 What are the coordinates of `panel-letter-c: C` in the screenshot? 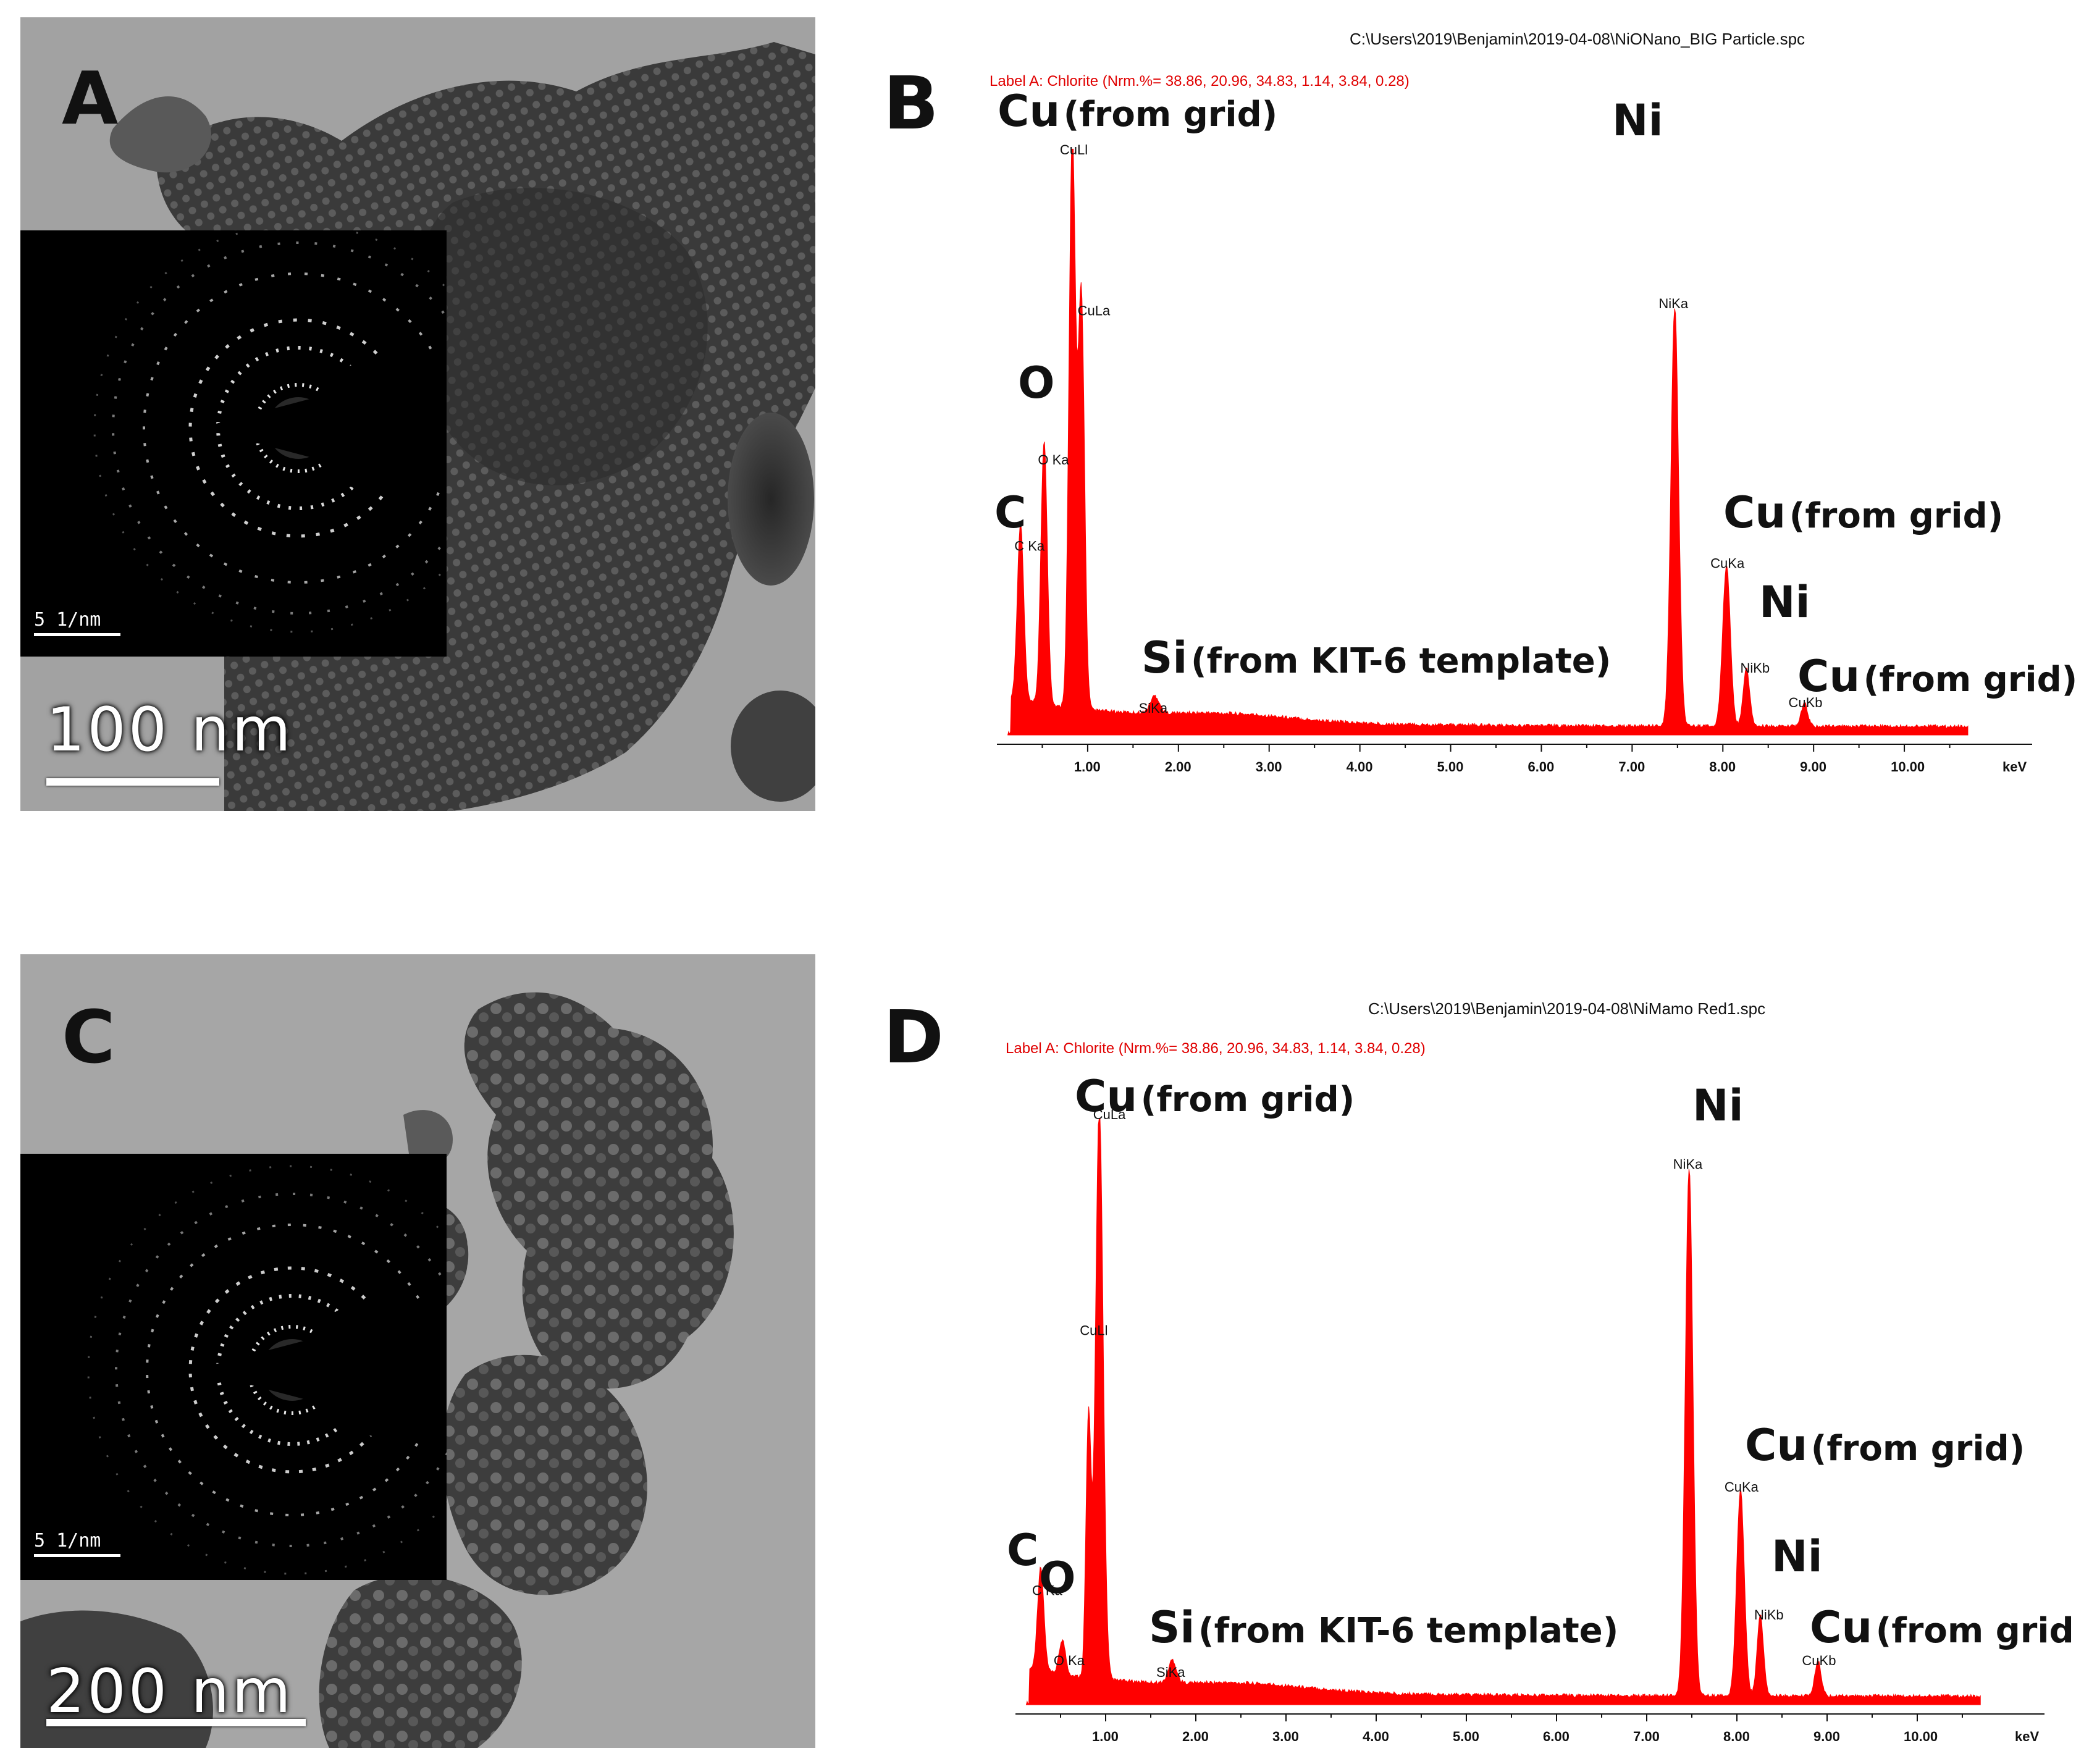 It's located at (89, 1037).